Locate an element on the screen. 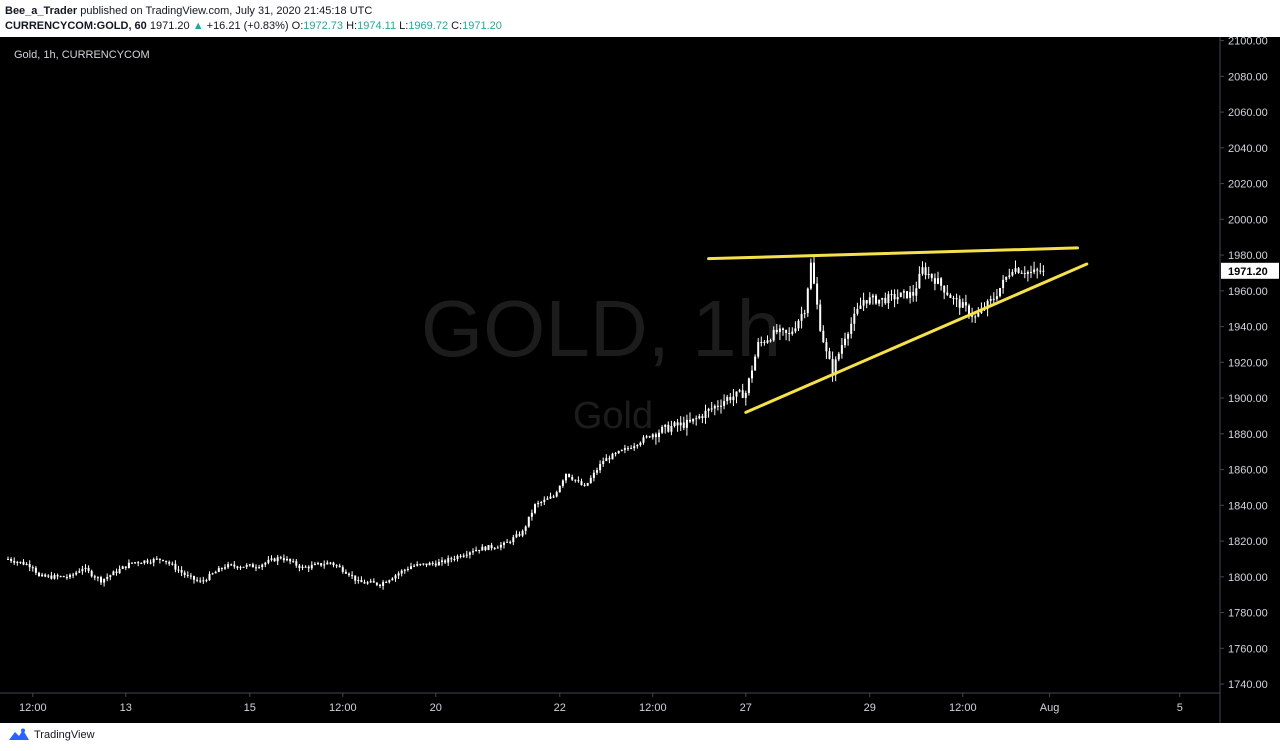  watermark-symbol: GOLD, 1h is located at coordinates (601, 328).